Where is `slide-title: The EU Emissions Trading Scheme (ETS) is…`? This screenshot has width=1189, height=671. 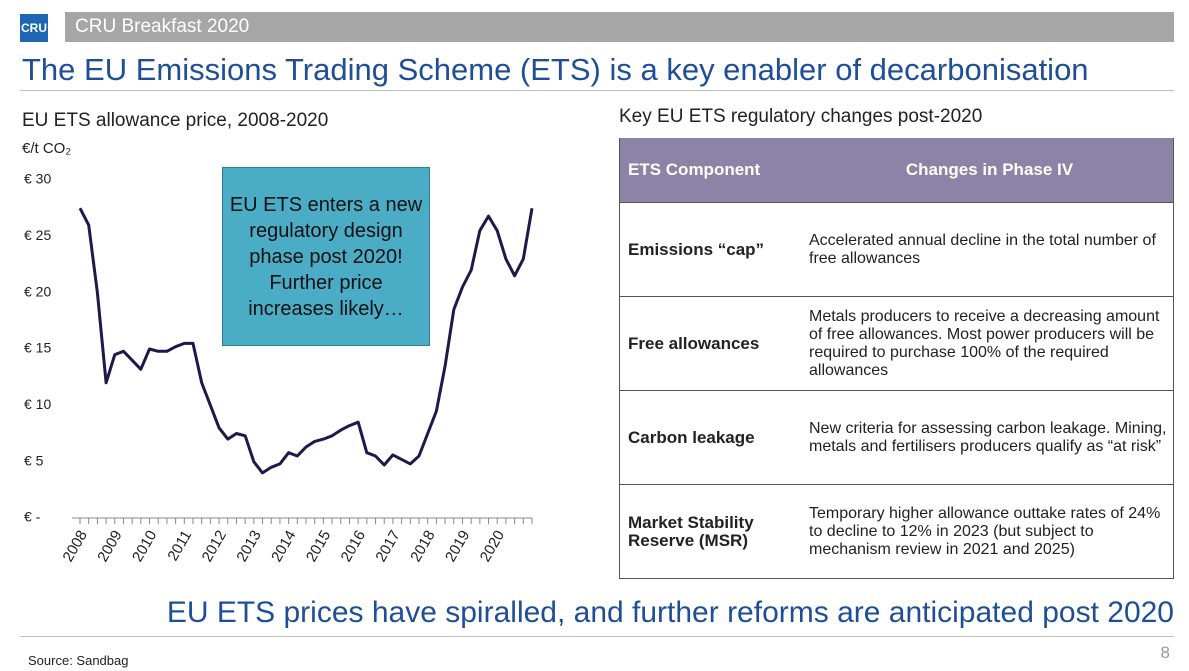 slide-title: The EU Emissions Trading Scheme (ETS) is… is located at coordinates (555, 69).